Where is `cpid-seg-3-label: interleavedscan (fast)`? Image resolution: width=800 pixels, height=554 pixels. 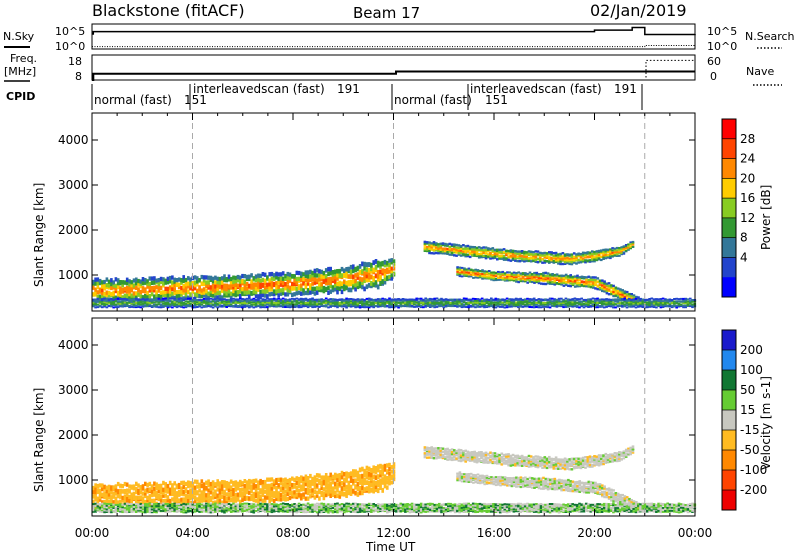
cpid-seg-3-label: interleavedscan (fast) is located at coordinates (536, 89).